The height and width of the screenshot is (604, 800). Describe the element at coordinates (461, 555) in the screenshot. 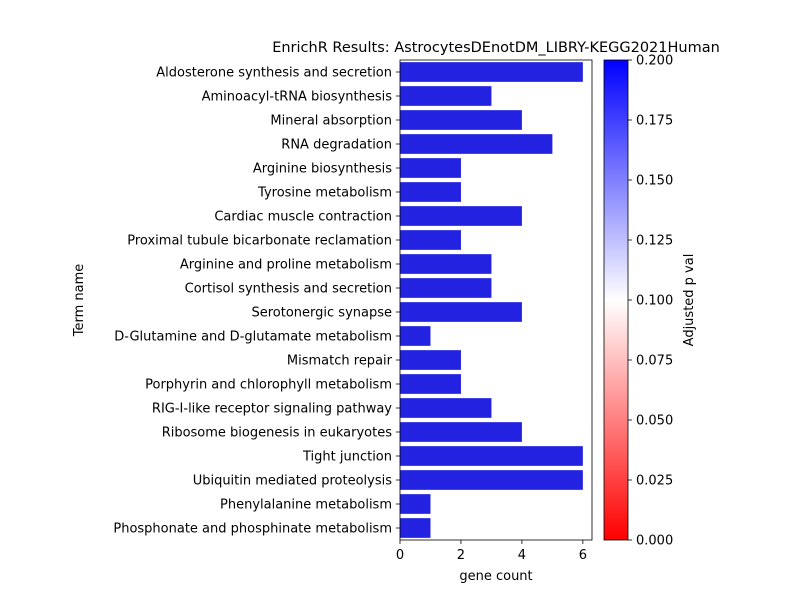

I see `x-tick-label: 2` at that location.